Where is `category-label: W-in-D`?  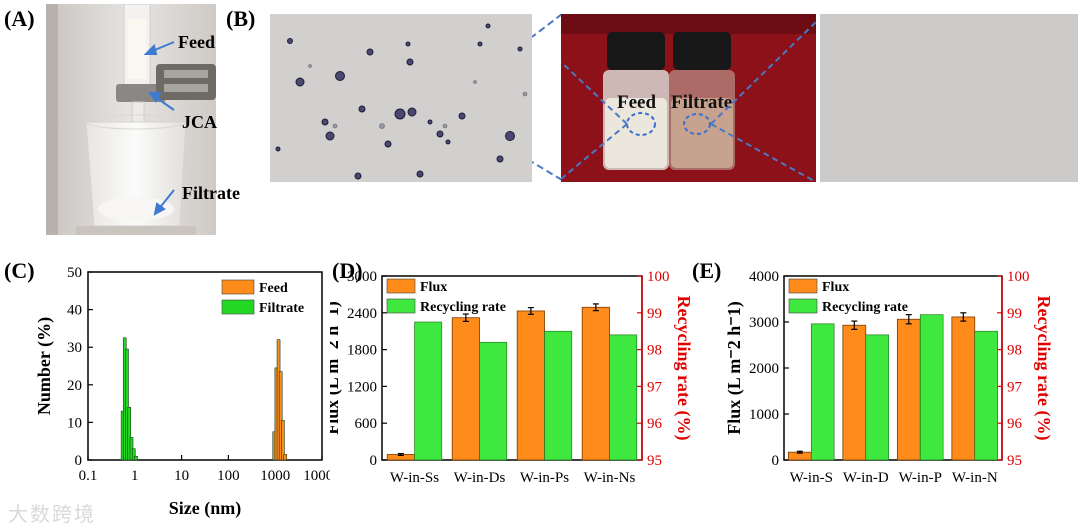 category-label: W-in-D is located at coordinates (866, 478).